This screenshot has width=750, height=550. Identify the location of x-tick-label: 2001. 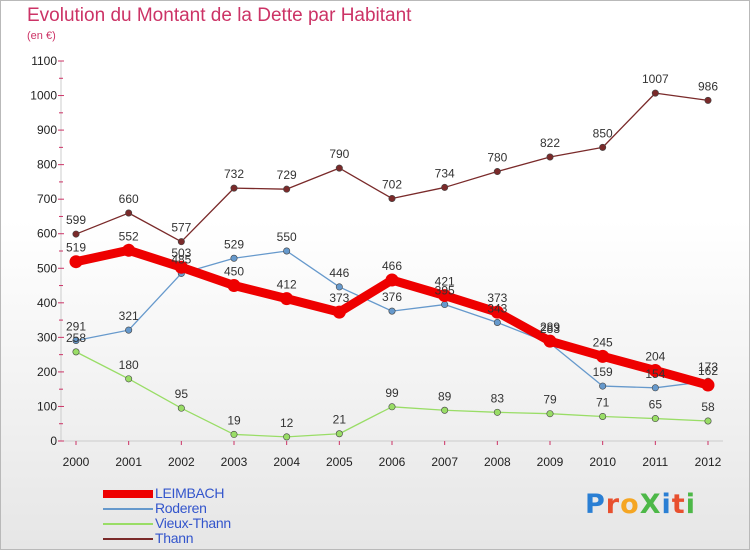
(128, 462).